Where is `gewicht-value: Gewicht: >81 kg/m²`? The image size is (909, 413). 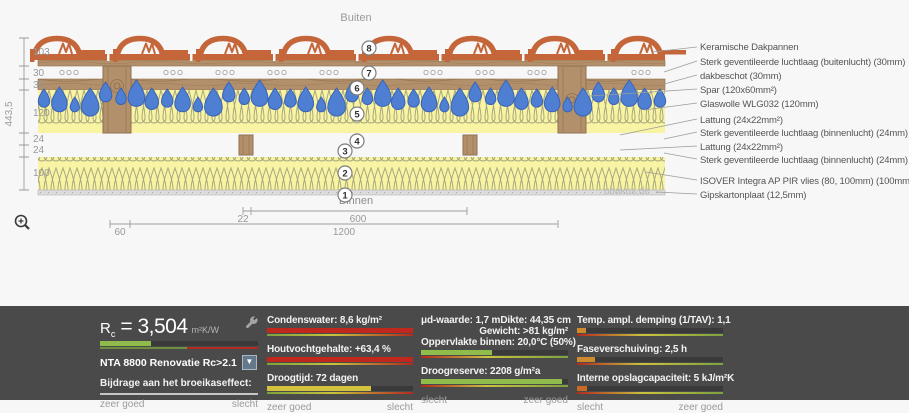
gewicht-value: Gewicht: >81 kg/m² is located at coordinates (523, 331).